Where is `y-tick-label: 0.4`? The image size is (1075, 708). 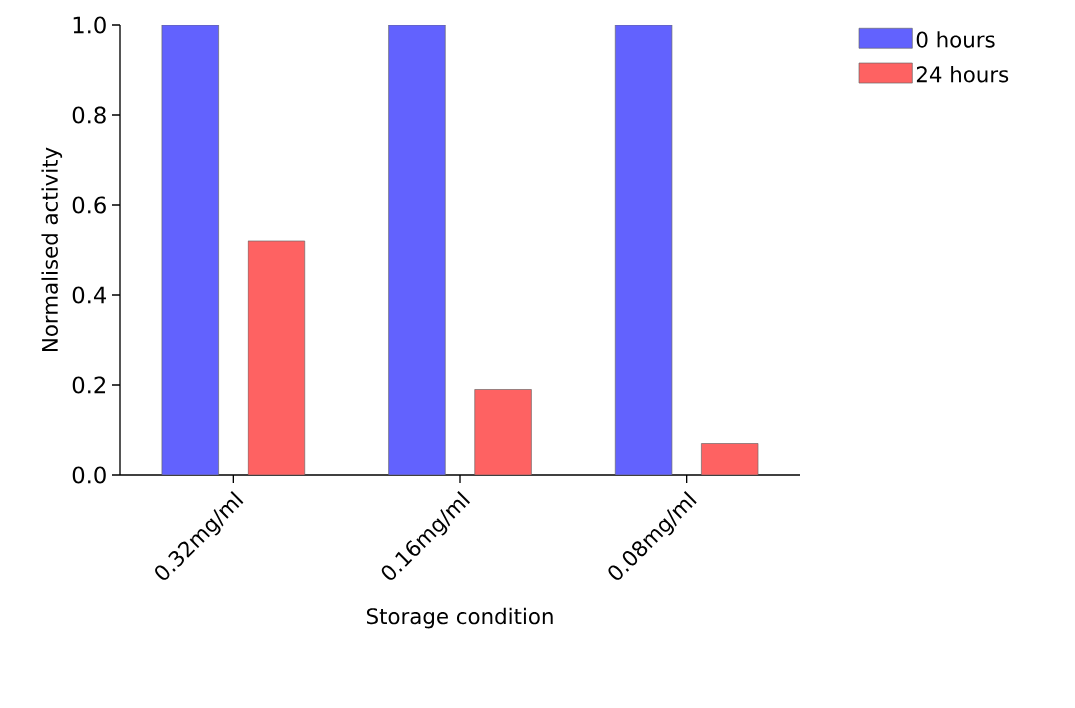 y-tick-label: 0.4 is located at coordinates (89, 295).